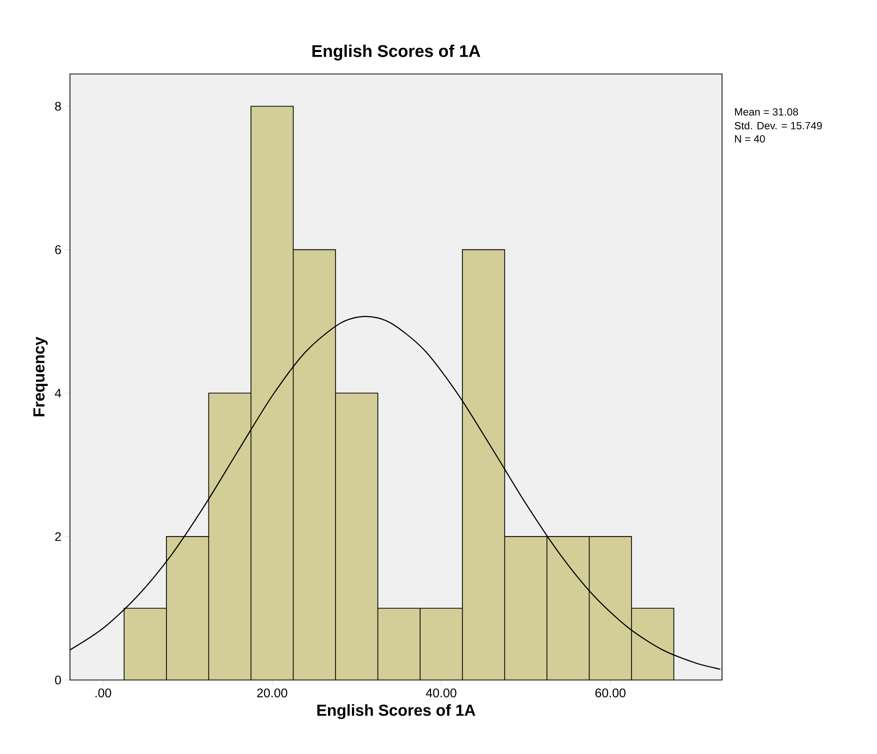 The image size is (877, 754). What do you see at coordinates (272, 693) in the screenshot?
I see `x-tick-label: 20.00` at bounding box center [272, 693].